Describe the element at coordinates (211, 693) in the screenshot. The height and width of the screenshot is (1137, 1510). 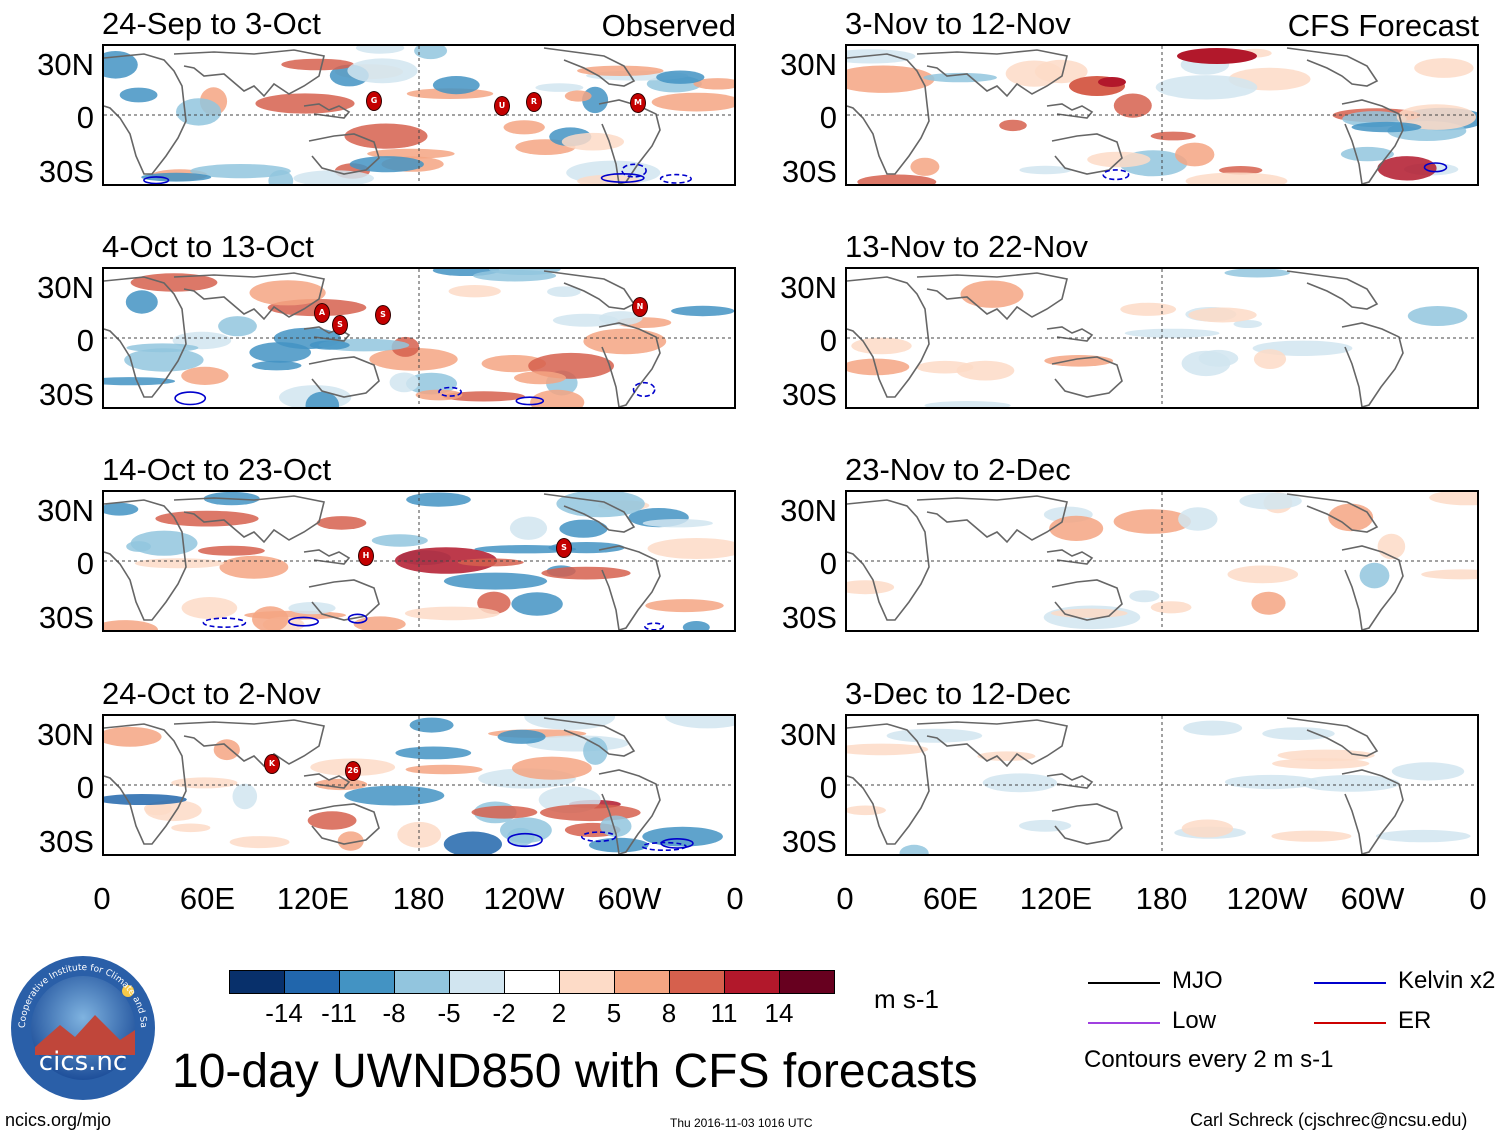
I see `panel-title: 24-Oct to 2-Nov` at that location.